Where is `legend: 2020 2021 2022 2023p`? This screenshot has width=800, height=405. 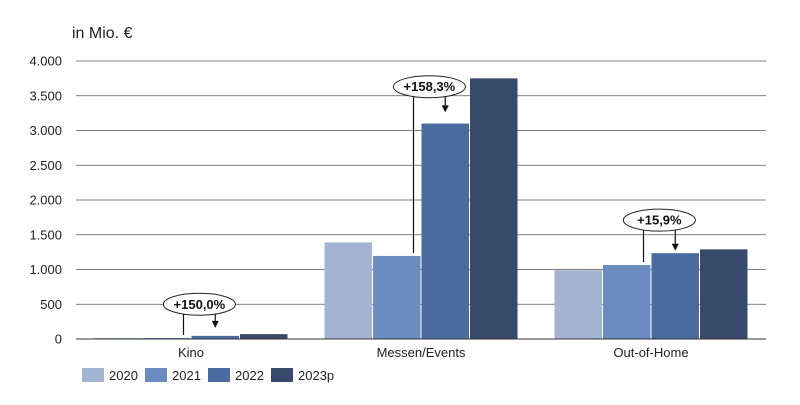
legend: 2020 2021 2022 2023p is located at coordinates (208, 375).